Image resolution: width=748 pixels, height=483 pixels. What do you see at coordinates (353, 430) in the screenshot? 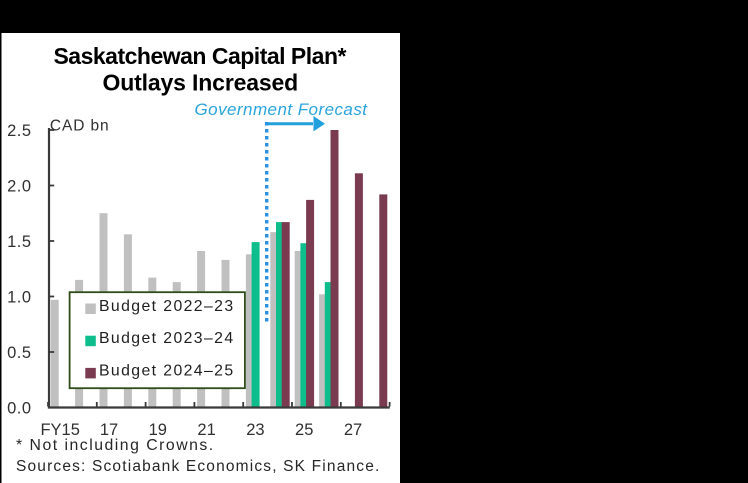
I see `svg-text: 27` at bounding box center [353, 430].